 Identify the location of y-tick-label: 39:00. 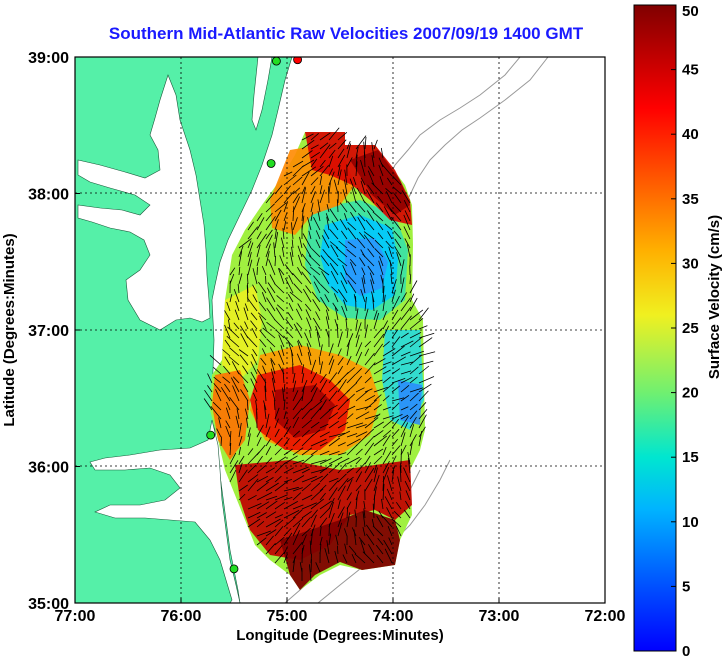
(48, 58).